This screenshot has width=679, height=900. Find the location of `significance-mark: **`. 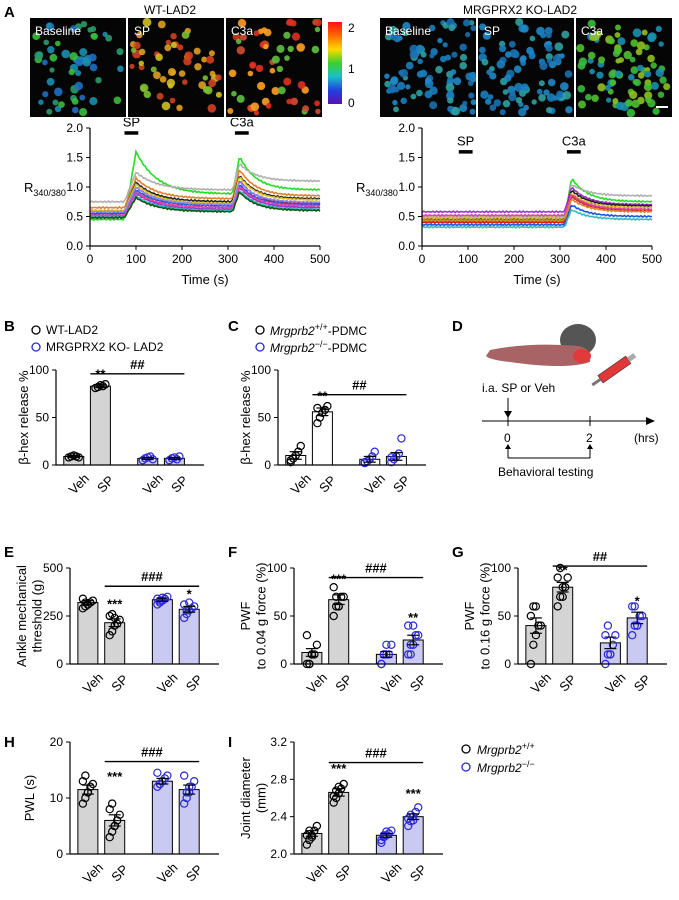

significance-mark: ** is located at coordinates (563, 570).